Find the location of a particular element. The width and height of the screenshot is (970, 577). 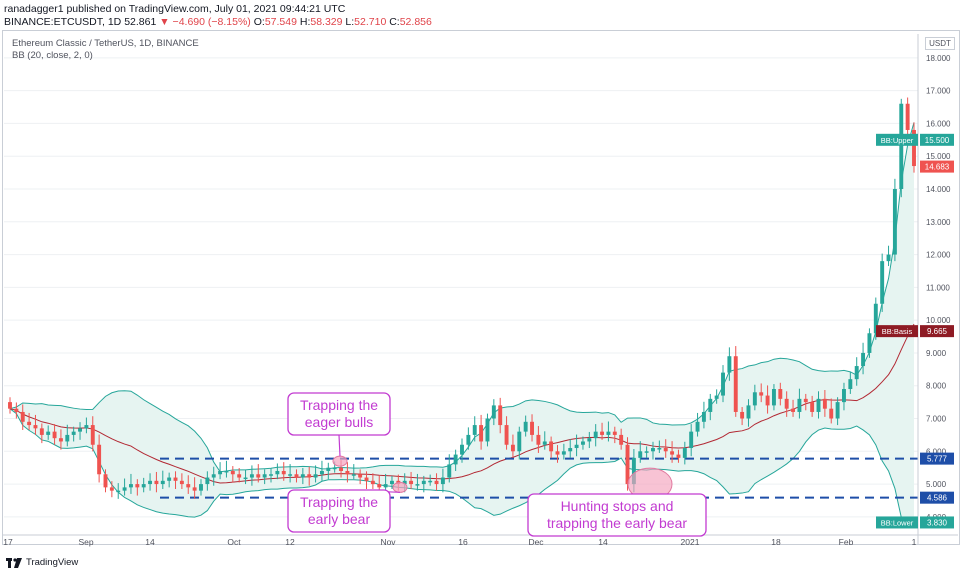

legend-indicator: BB (20, close, 2, 0) is located at coordinates (52, 55).